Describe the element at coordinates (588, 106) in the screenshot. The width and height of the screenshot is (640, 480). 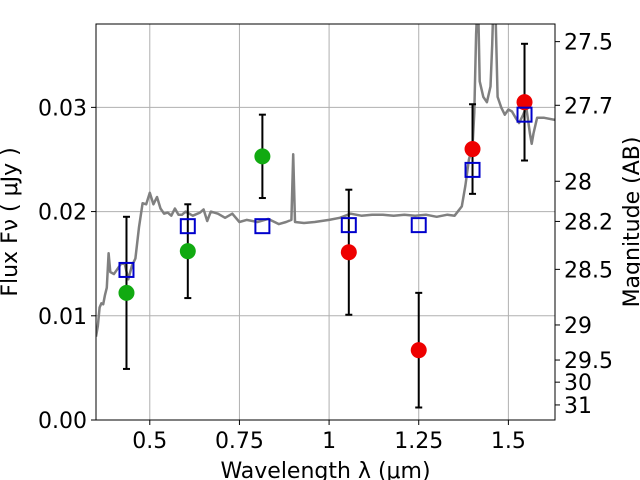
I see `mag-tick-label: 27.7` at that location.